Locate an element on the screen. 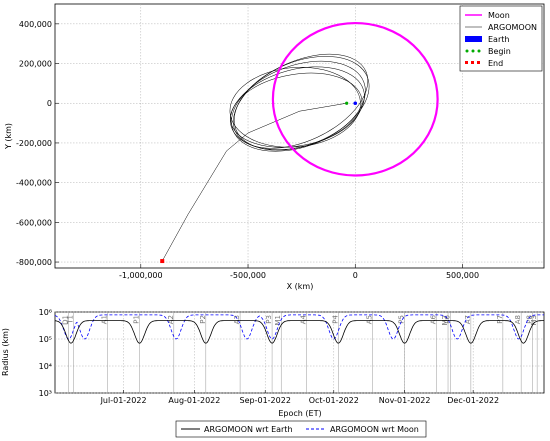 The width and height of the screenshot is (550, 441). legend-moon-label: Moon is located at coordinates (499, 15).